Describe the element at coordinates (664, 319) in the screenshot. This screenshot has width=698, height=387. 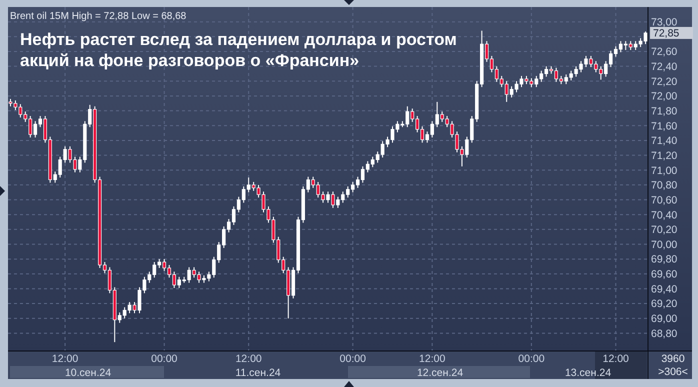
I see `y-tick-label: 69,00` at that location.